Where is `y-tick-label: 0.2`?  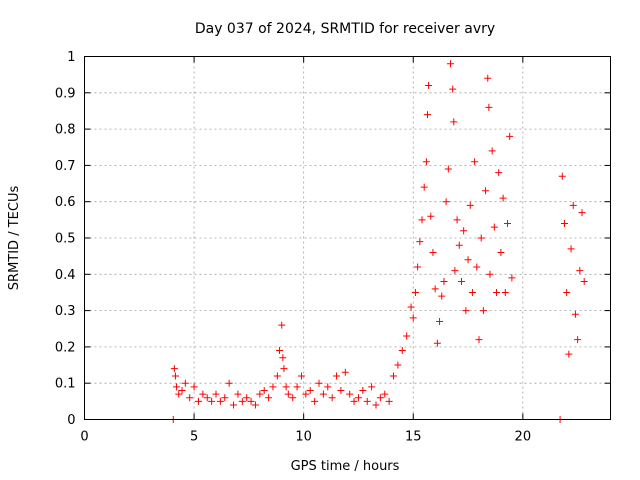
y-tick-label: 0.2 is located at coordinates (65, 347).